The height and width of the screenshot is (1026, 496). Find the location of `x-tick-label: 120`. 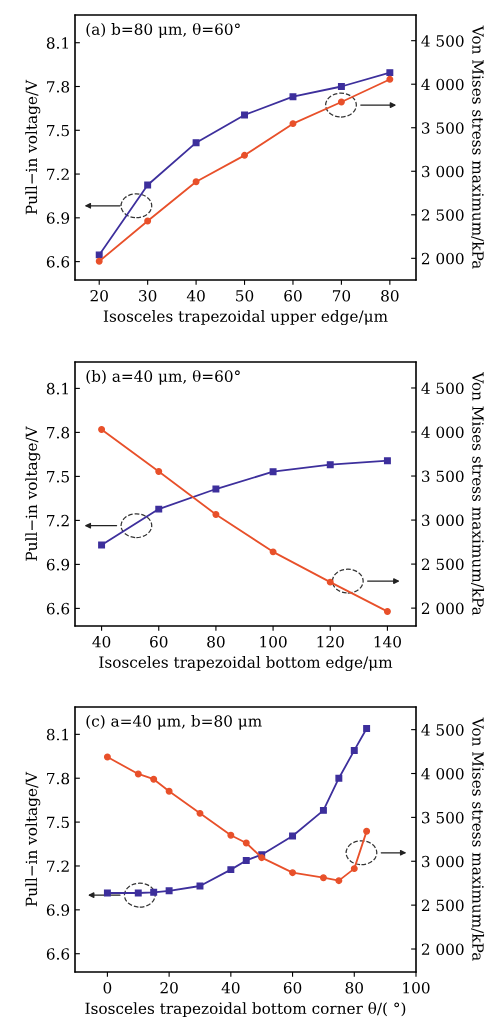

x-tick-label: 120 is located at coordinates (330, 641).